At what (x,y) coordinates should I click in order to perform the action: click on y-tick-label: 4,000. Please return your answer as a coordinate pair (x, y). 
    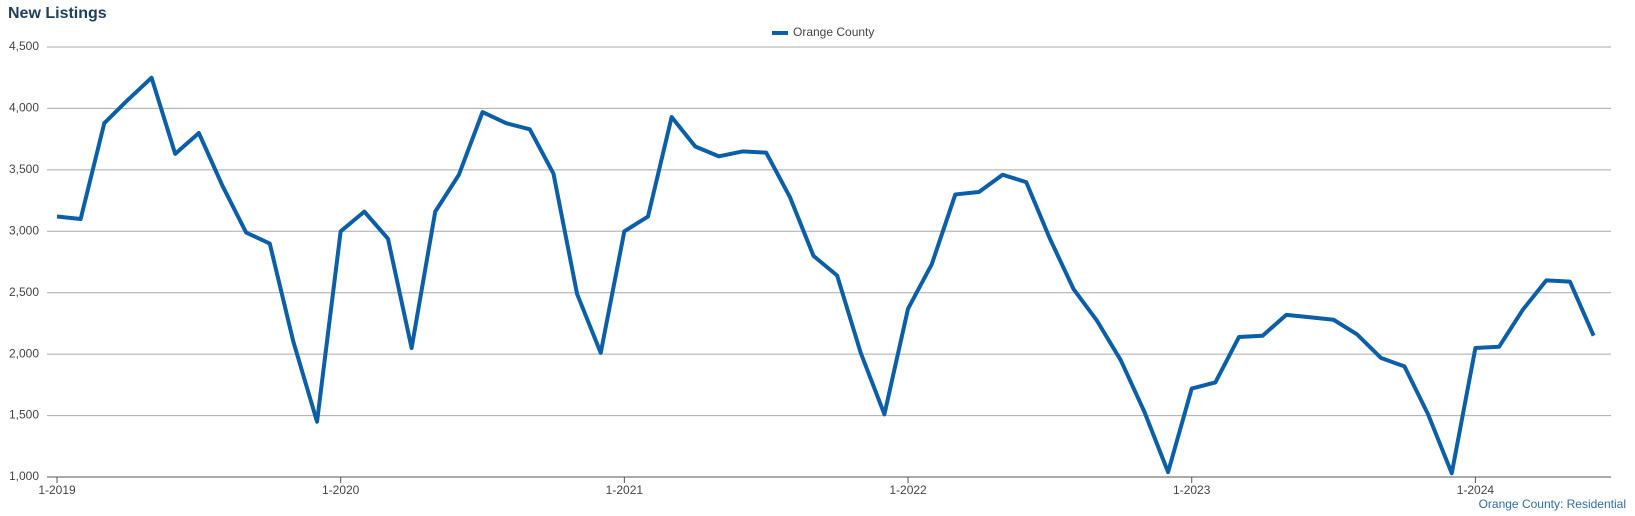
    Looking at the image, I should click on (24, 108).